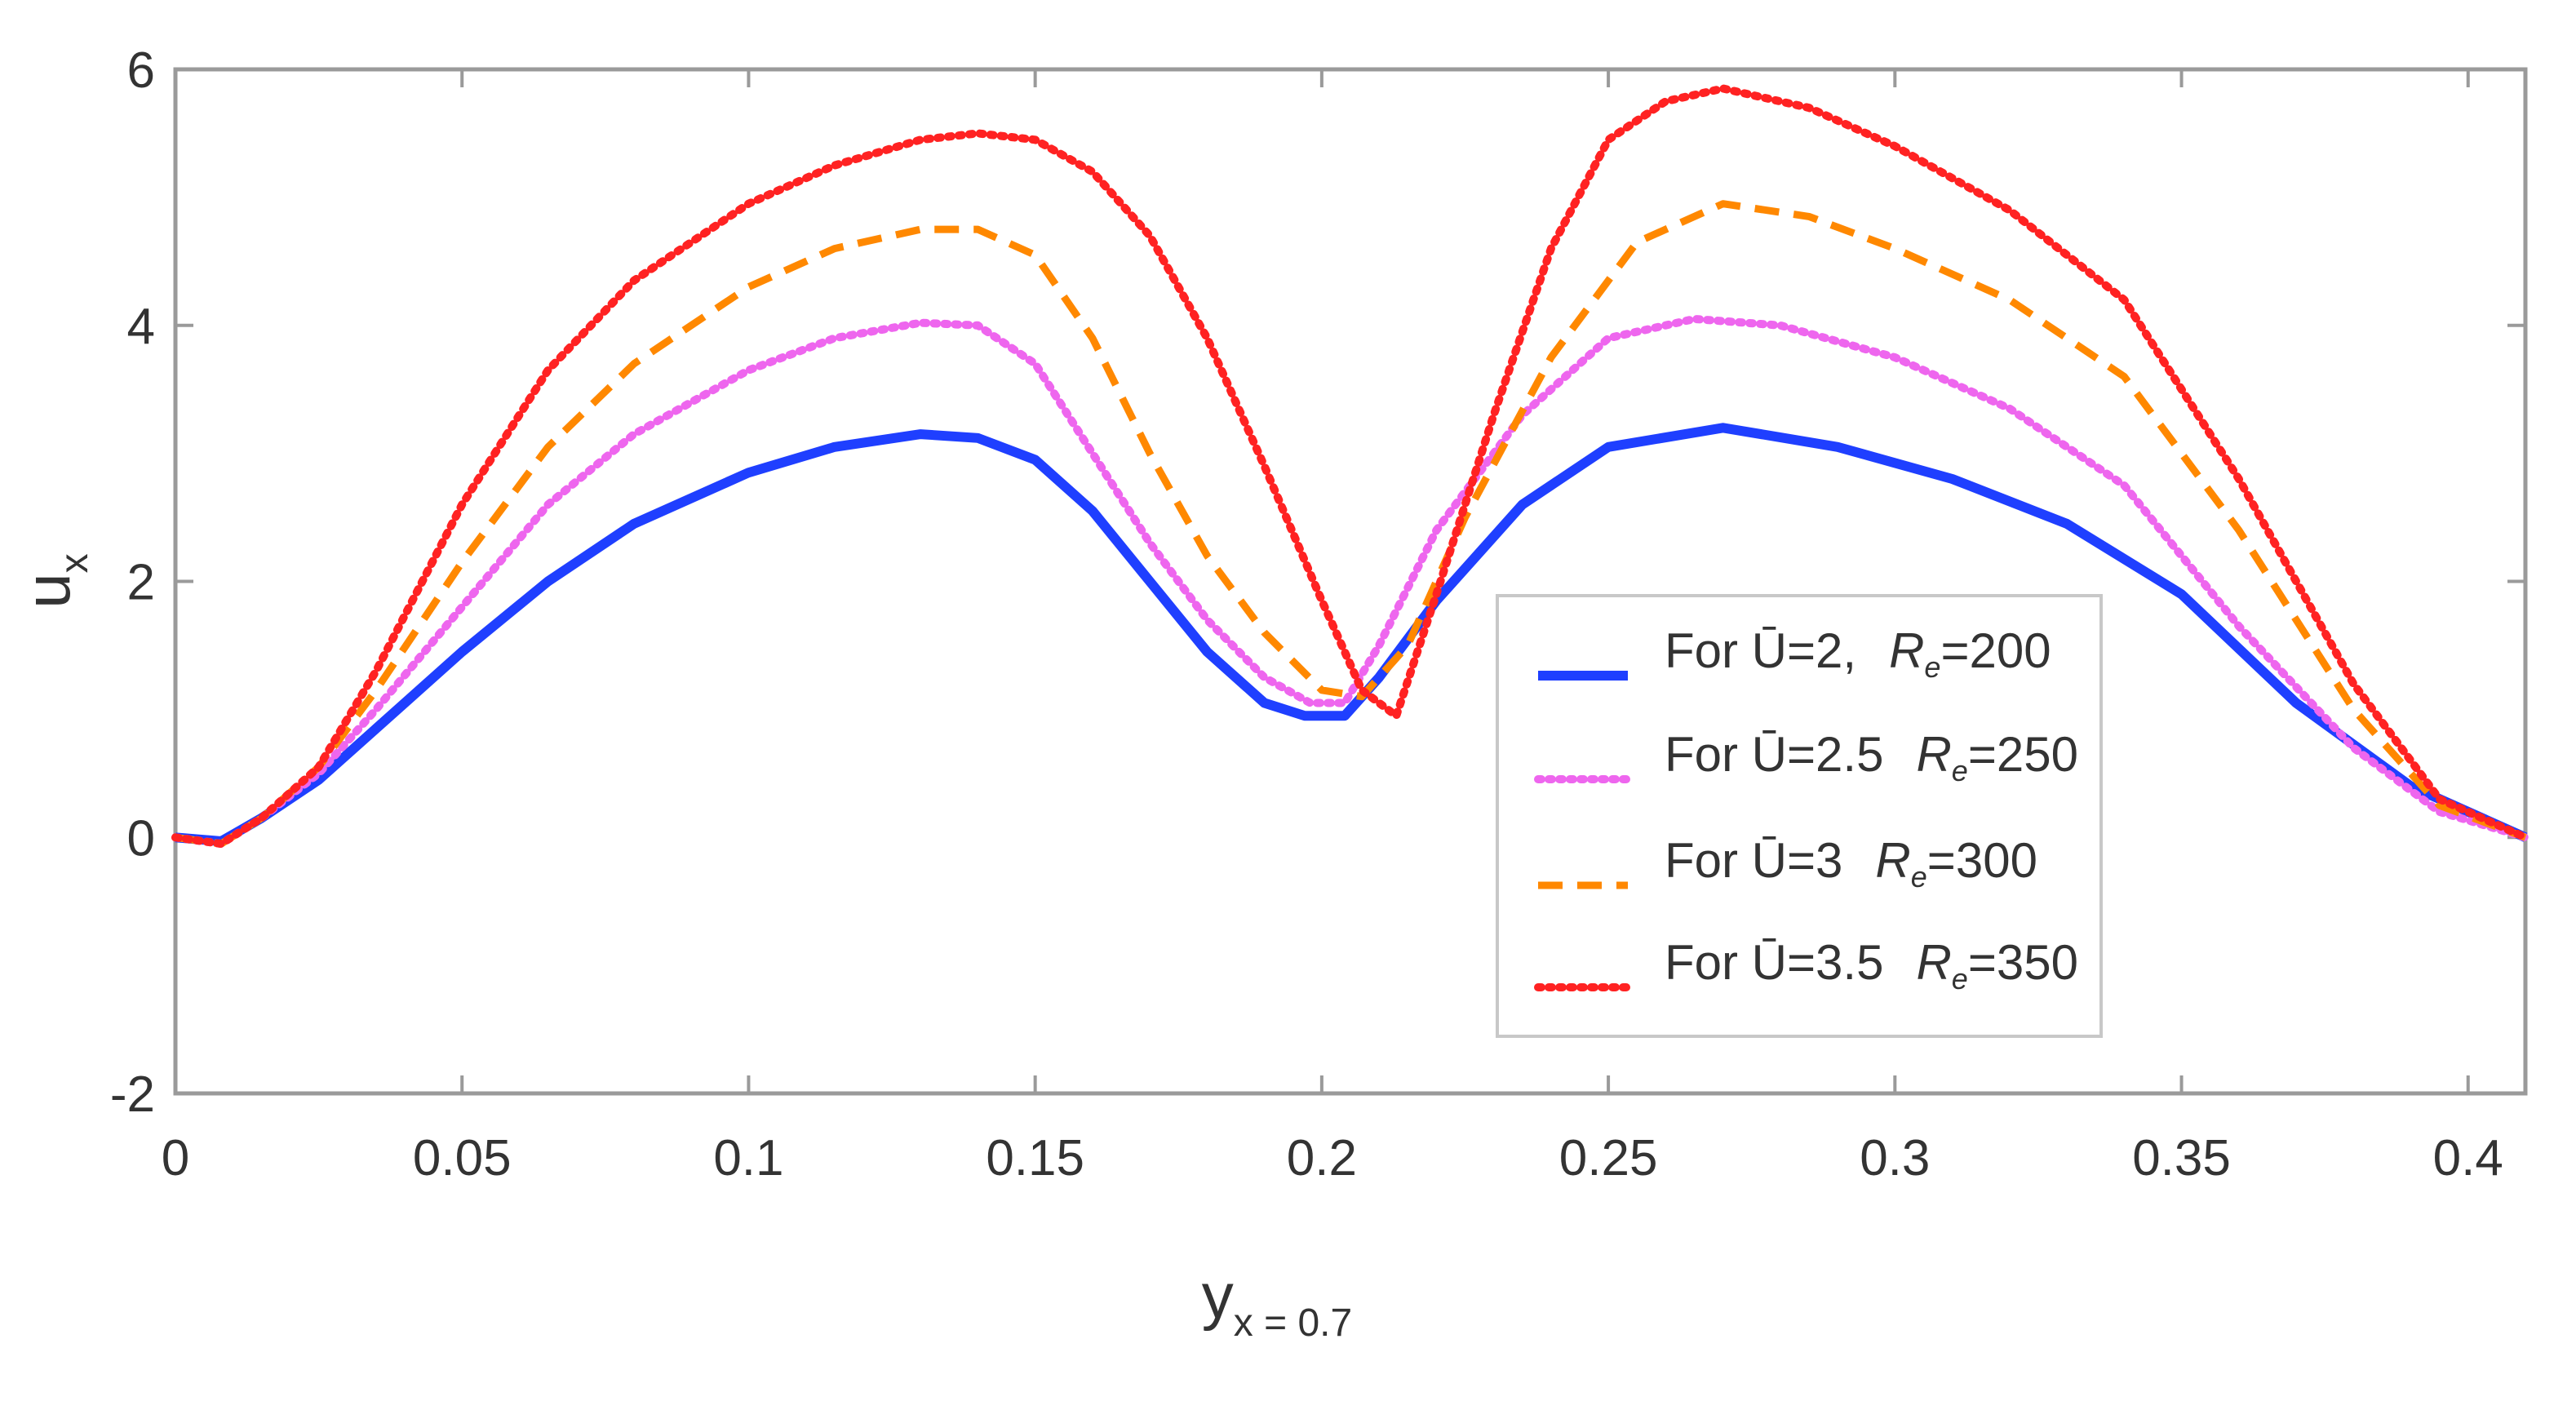  Describe the element at coordinates (1858, 653) in the screenshot. I see `legend-label-1: For Ū=2, Re=200` at that location.